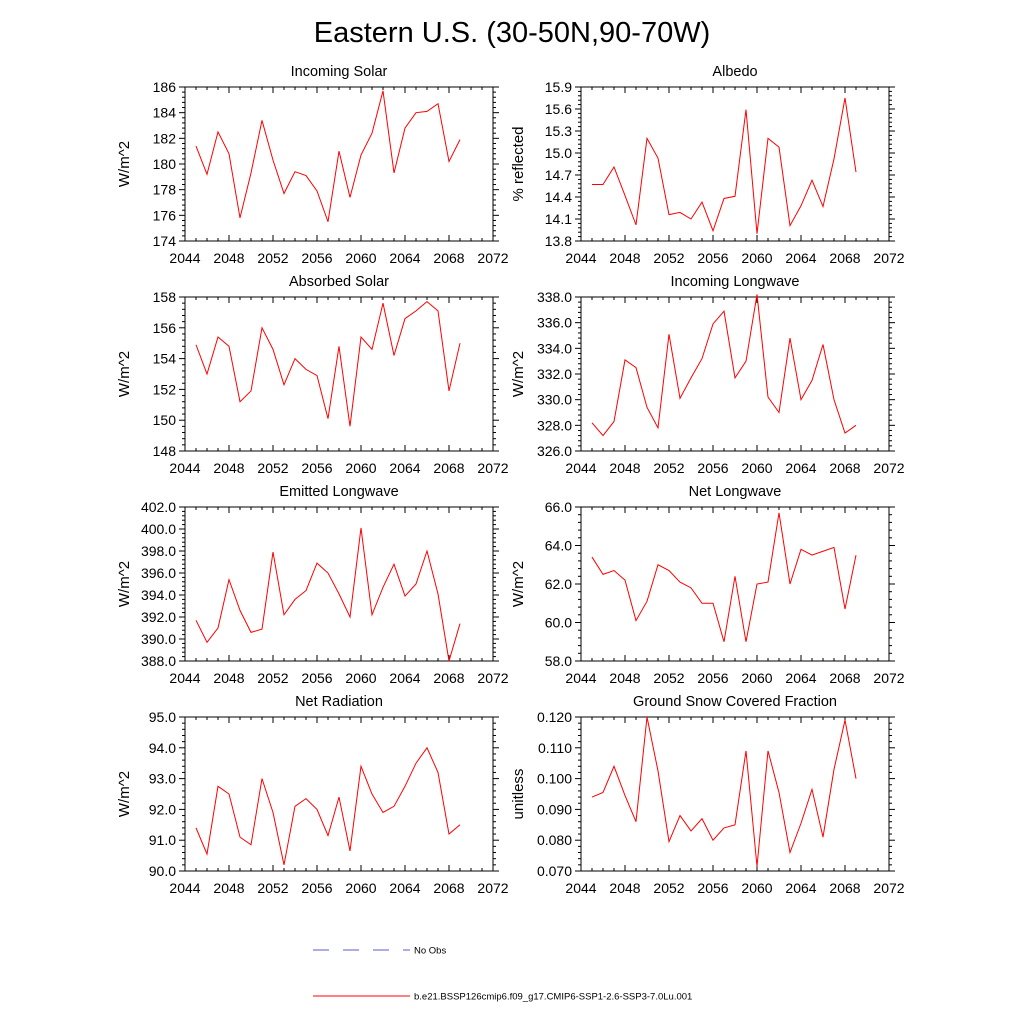  What do you see at coordinates (518, 794) in the screenshot?
I see `y-axis-label: unitless` at bounding box center [518, 794].